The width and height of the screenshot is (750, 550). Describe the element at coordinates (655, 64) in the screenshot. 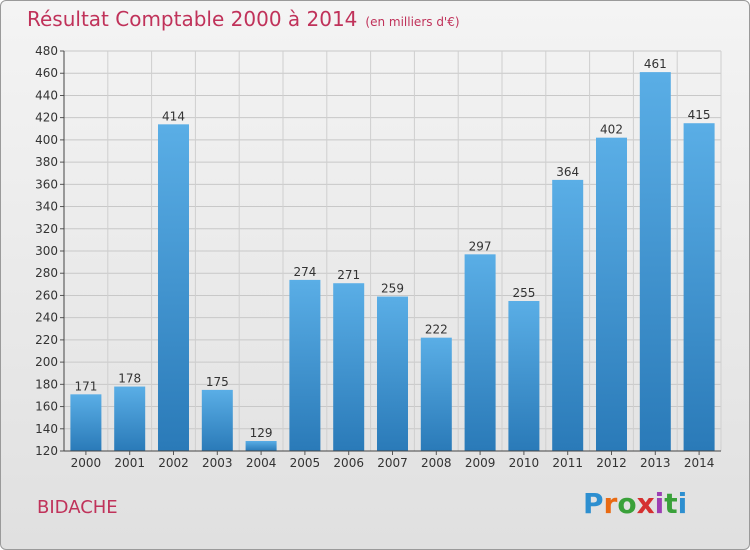

I see `bar-value-label: 461` at that location.